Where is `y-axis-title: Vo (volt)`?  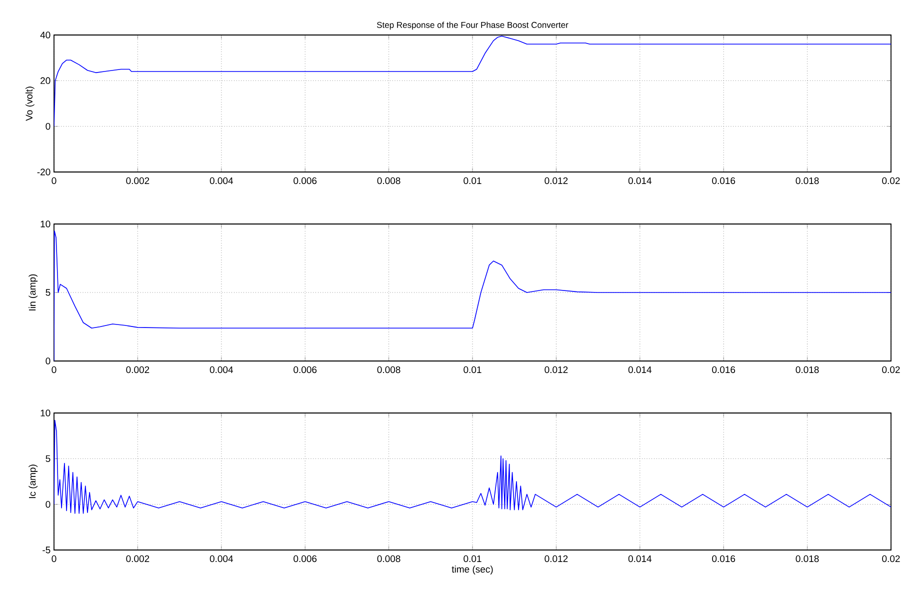 y-axis-title: Vo (volt) is located at coordinates (30, 103).